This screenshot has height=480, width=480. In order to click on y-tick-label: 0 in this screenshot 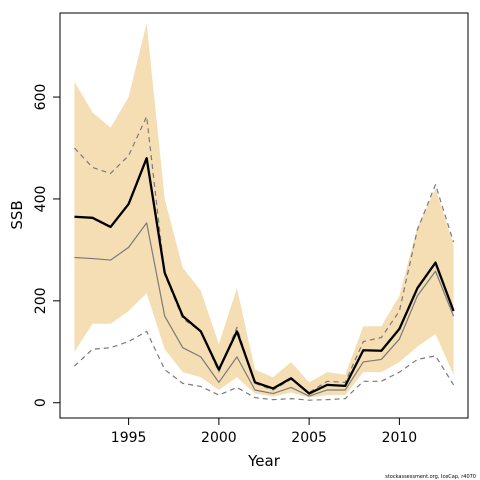, I will do `click(41, 402)`.